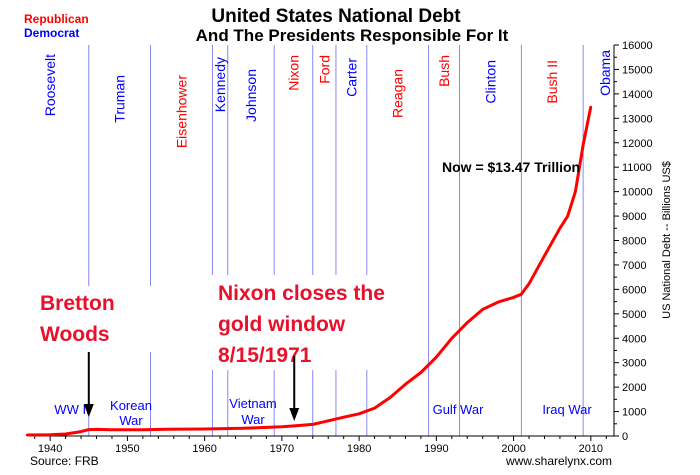 This screenshot has height=475, width=700. I want to click on annotation-bretton: Bretton, so click(77, 303).